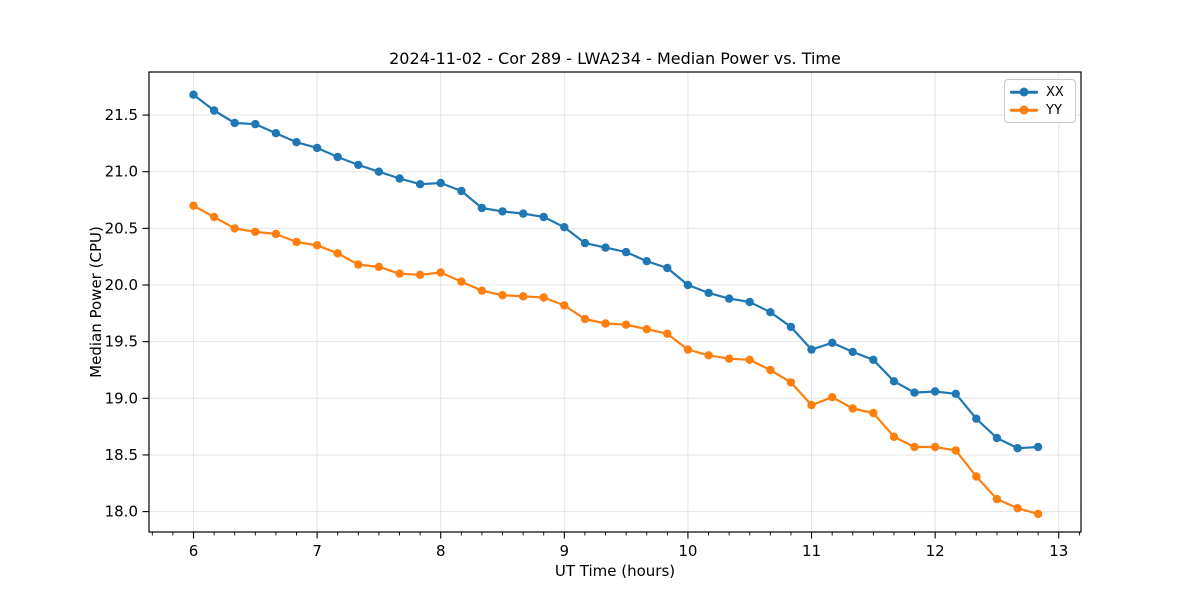 The height and width of the screenshot is (600, 1200). What do you see at coordinates (1058, 551) in the screenshot?
I see `x-tick-label: 13` at bounding box center [1058, 551].